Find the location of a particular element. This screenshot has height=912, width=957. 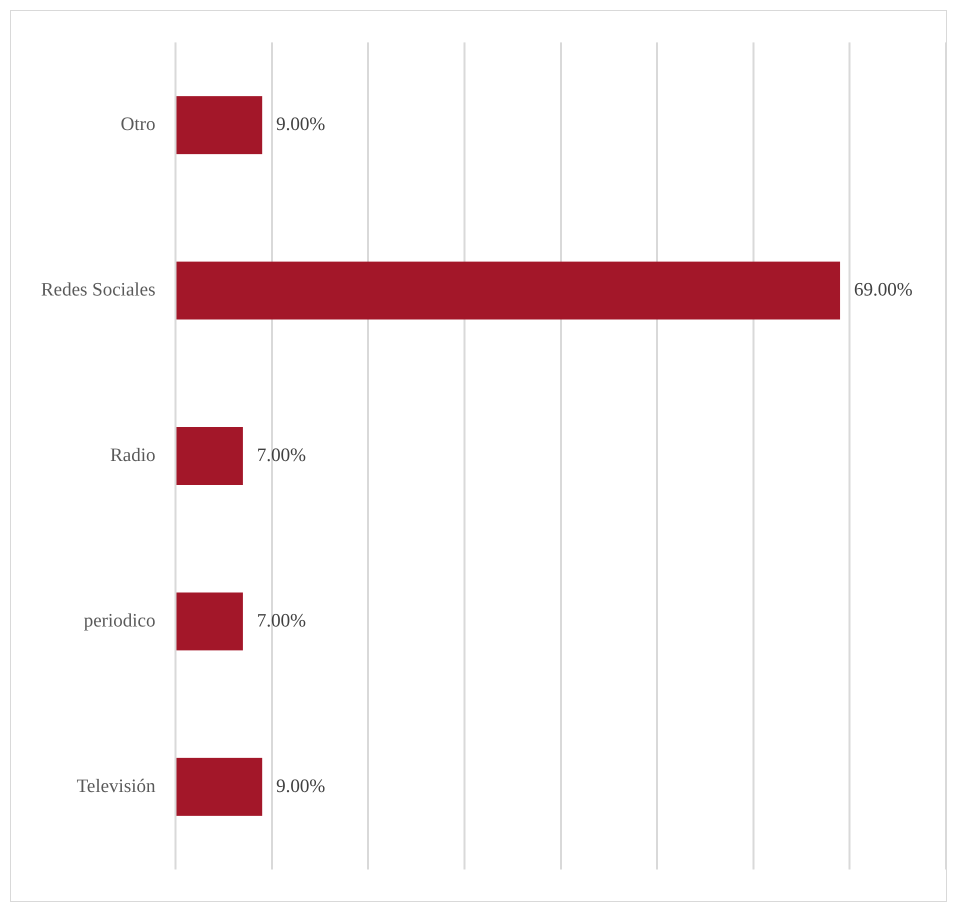

y-tick-label: Radio is located at coordinates (133, 455).